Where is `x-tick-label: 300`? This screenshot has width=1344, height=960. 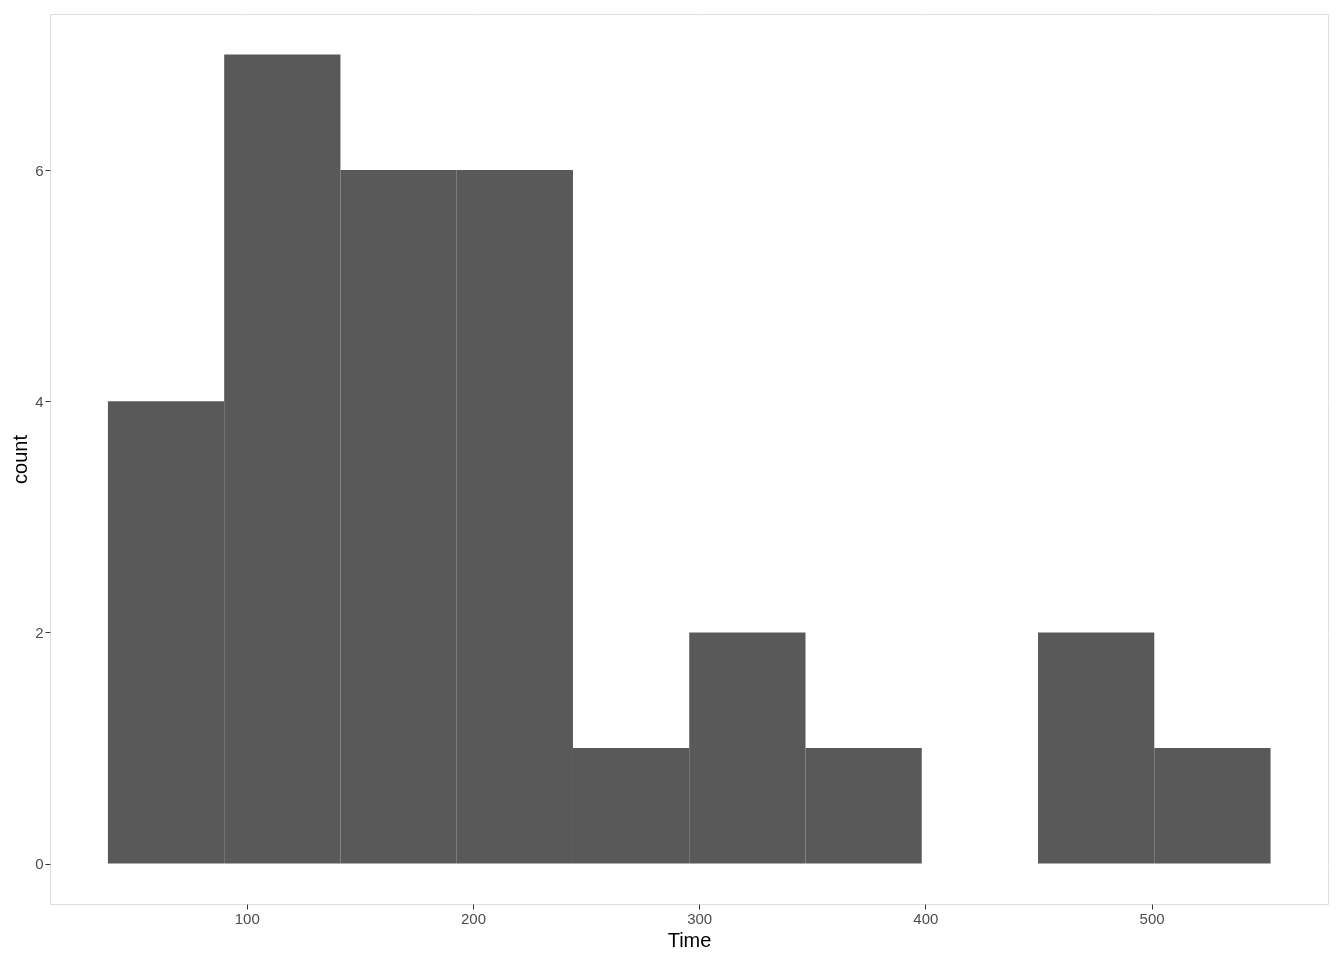 x-tick-label: 300 is located at coordinates (700, 918).